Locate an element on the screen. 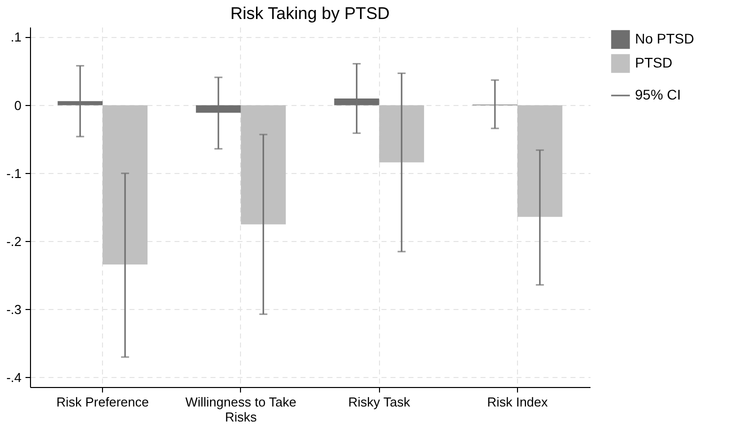  y-tick-label: -.2 is located at coordinates (14, 241).